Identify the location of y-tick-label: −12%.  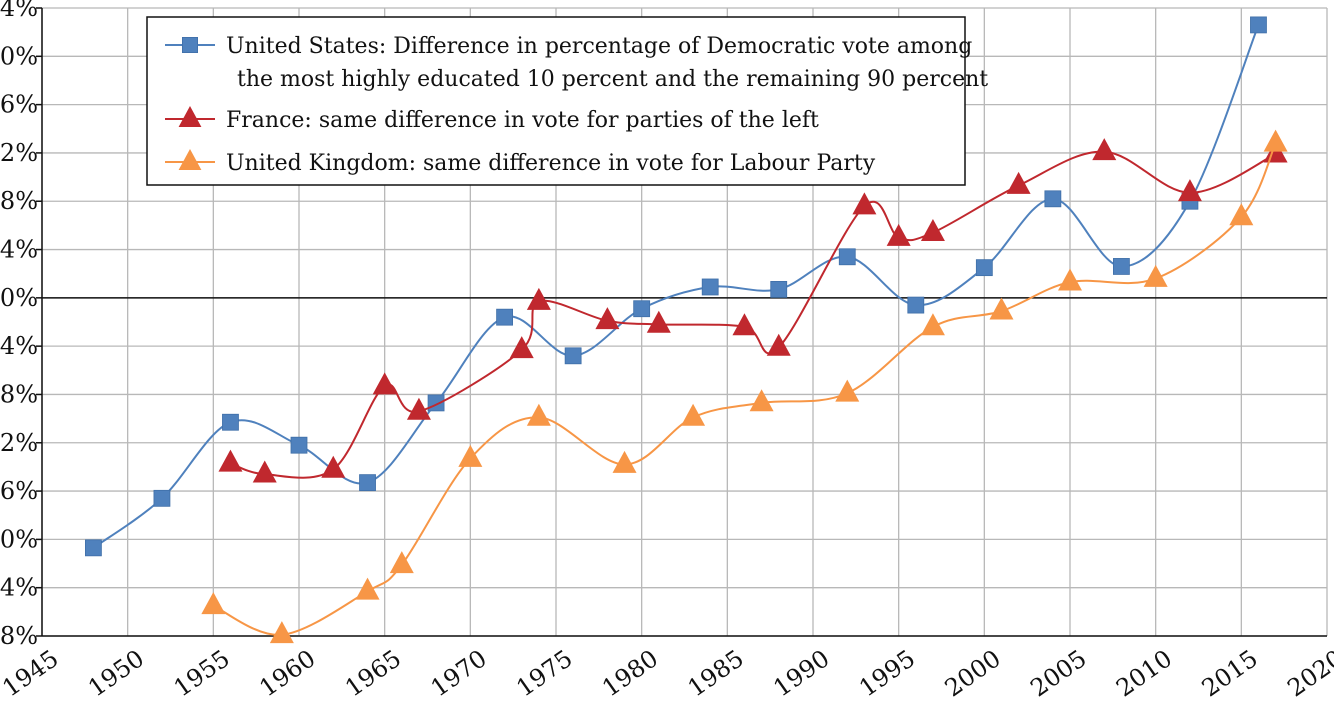
(19, 443).